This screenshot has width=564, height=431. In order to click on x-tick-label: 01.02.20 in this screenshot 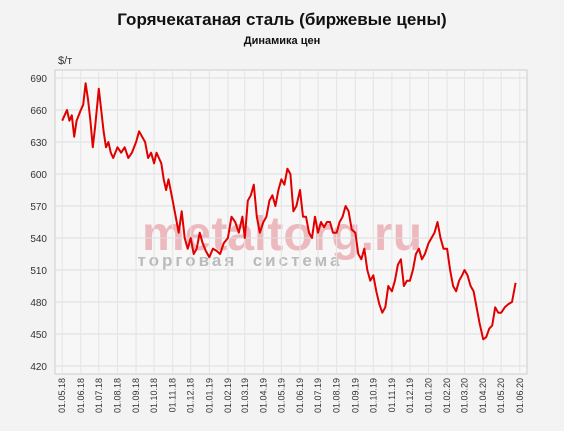, I will do `click(447, 395)`.